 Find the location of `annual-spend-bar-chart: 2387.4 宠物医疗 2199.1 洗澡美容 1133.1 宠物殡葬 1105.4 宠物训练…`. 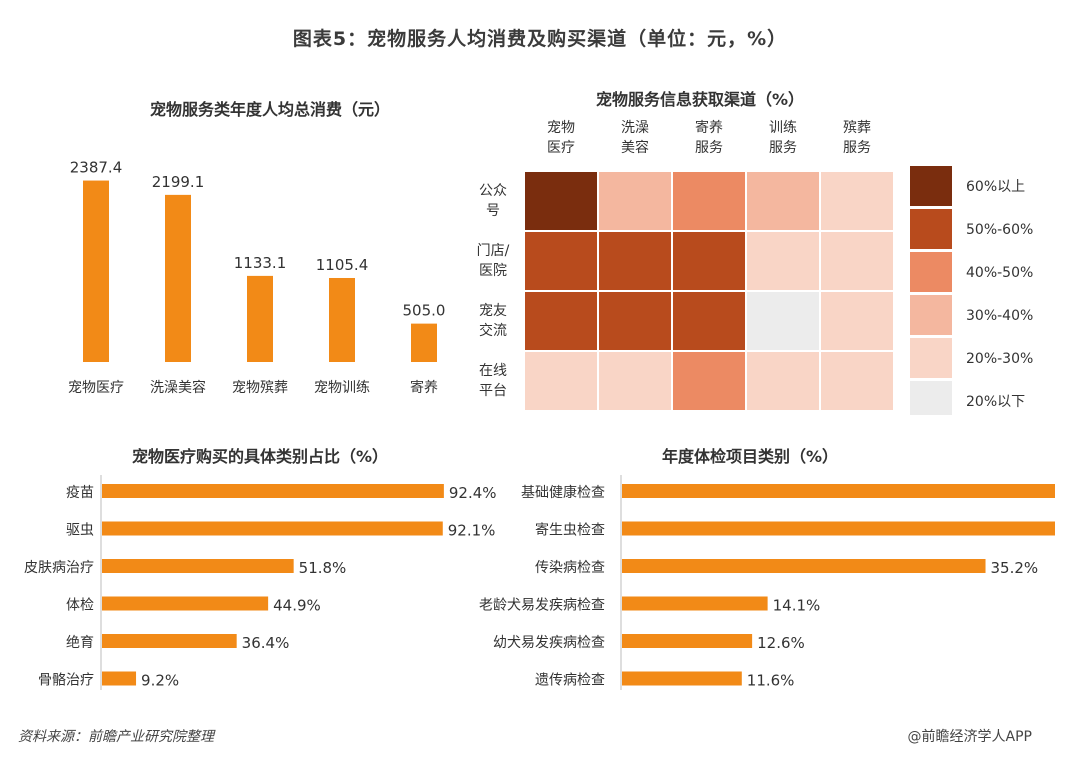

annual-spend-bar-chart: 2387.4 宠物医疗 2199.1 洗澡美容 1133.1 宠物殡葬 1105.4 宠物训练… is located at coordinates (257, 277).